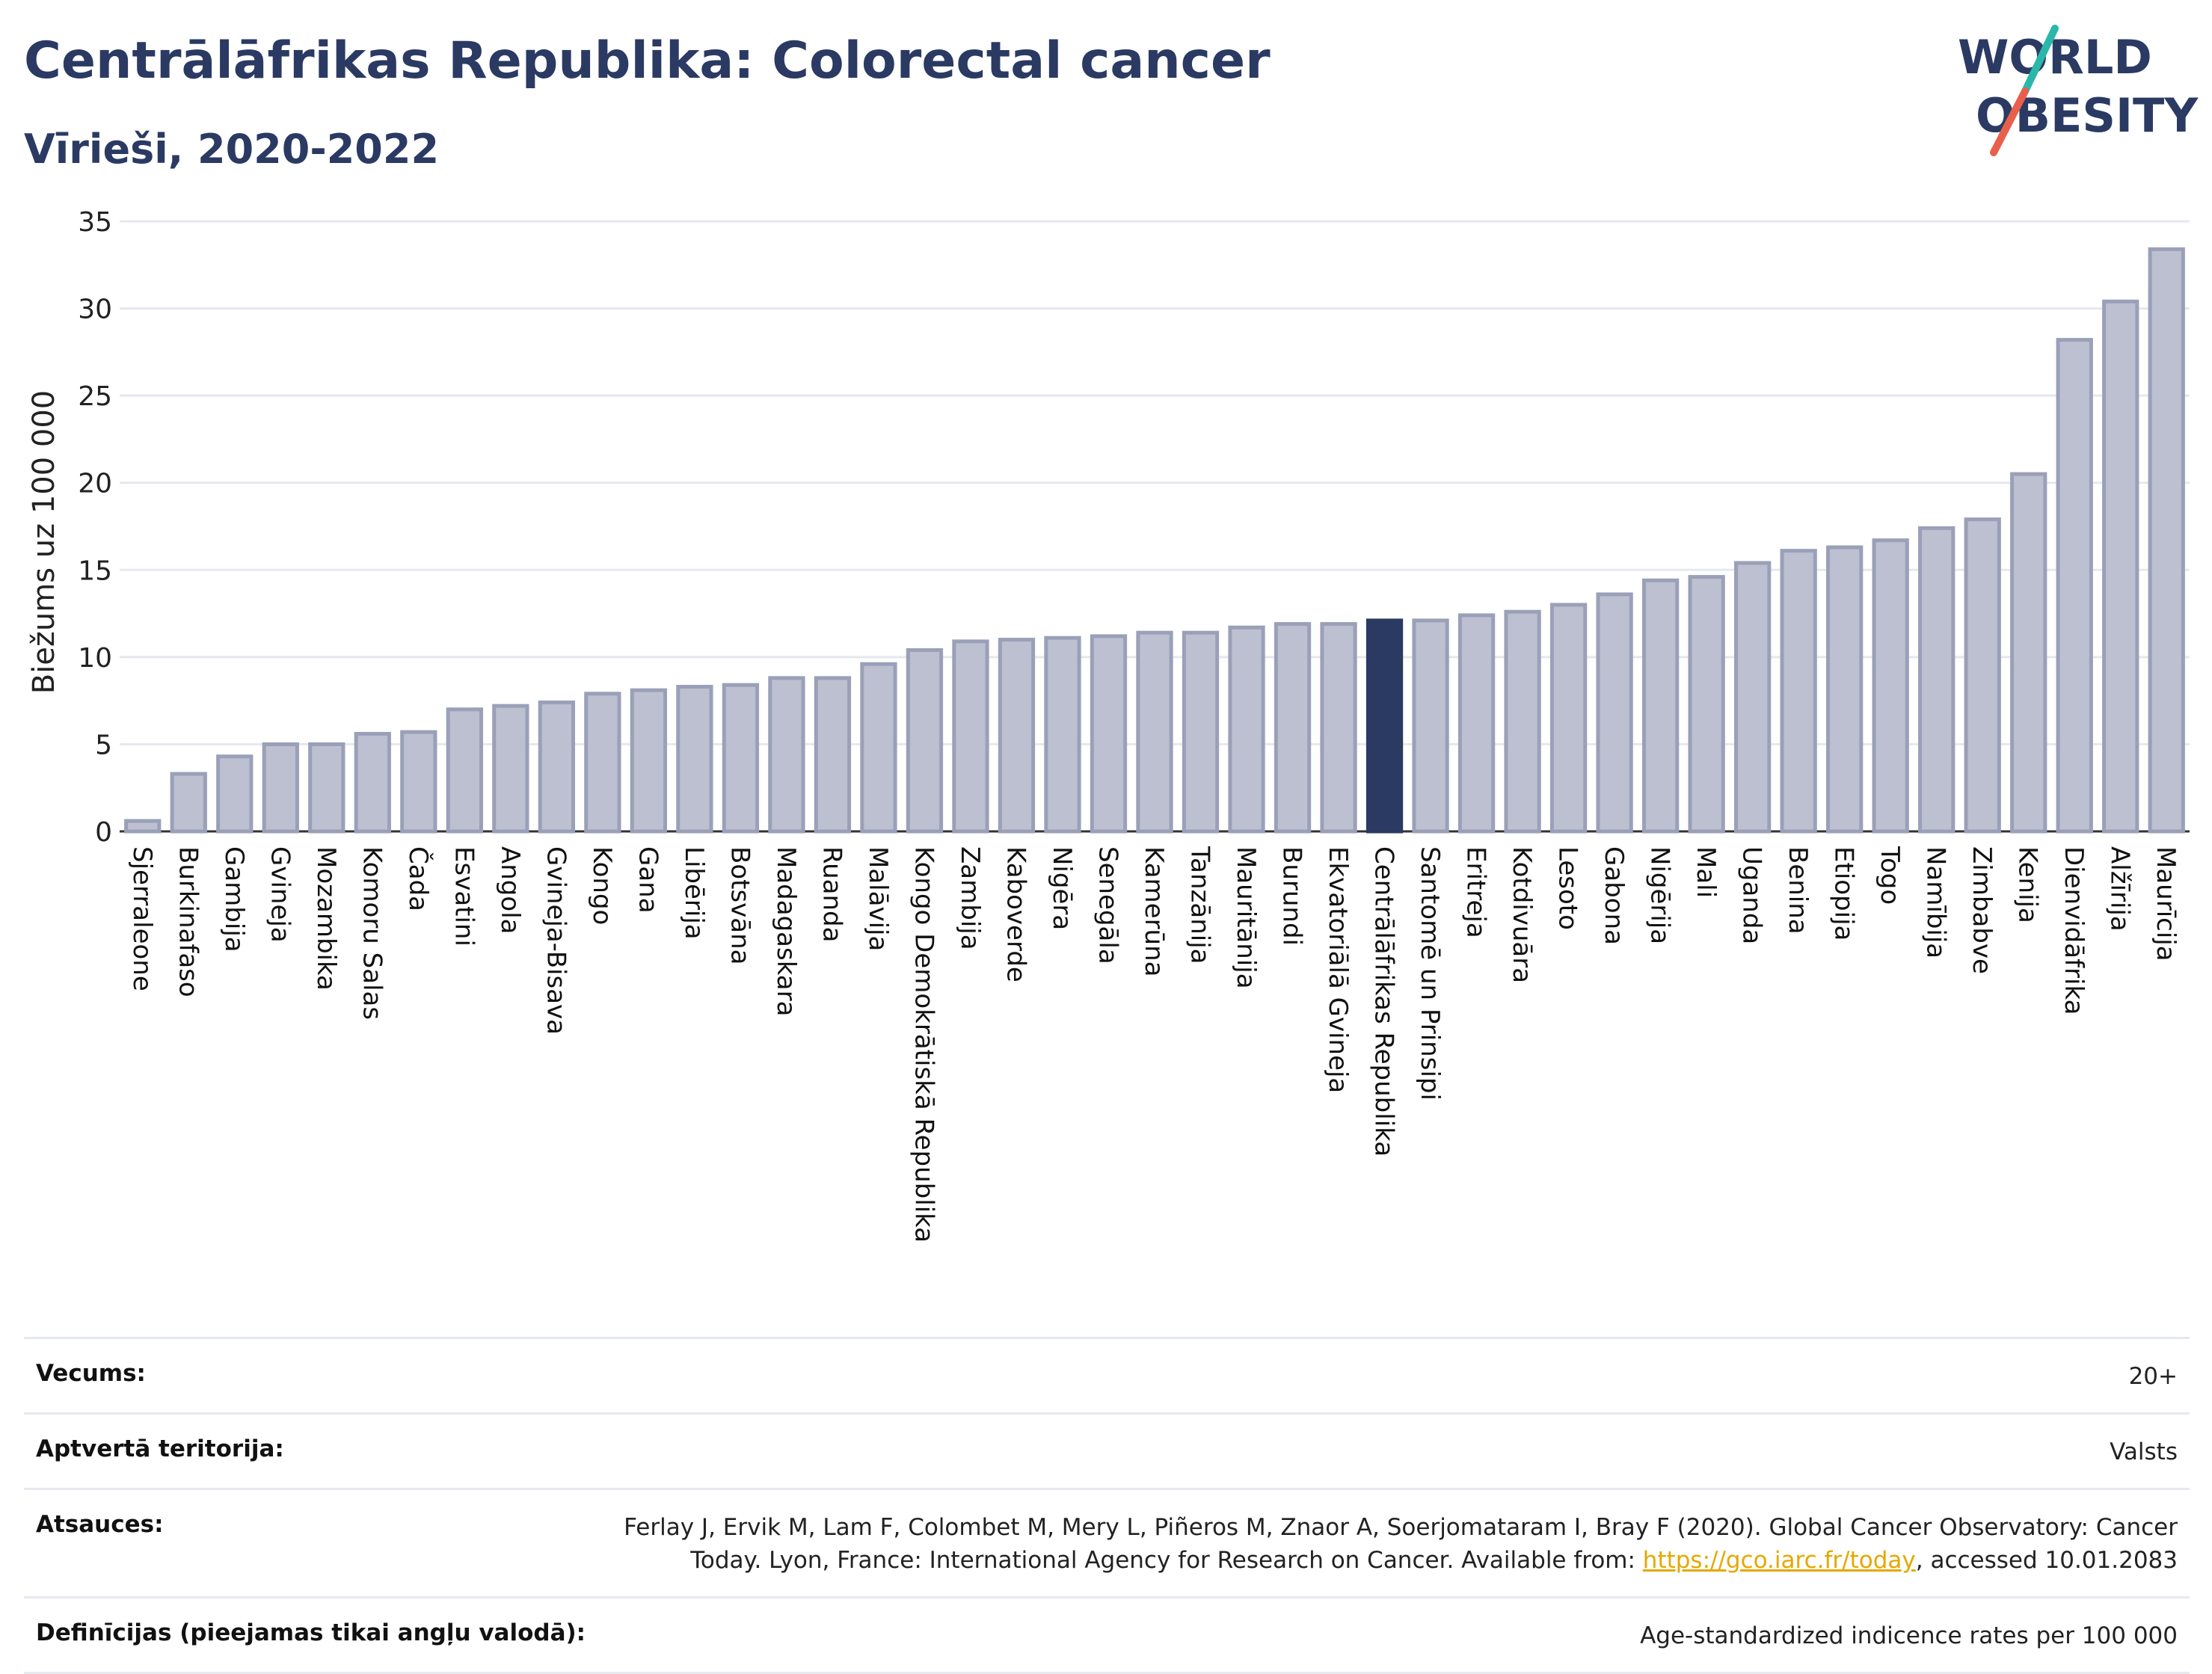  What do you see at coordinates (1706, 872) in the screenshot?
I see `x-category-label: Mali` at bounding box center [1706, 872].